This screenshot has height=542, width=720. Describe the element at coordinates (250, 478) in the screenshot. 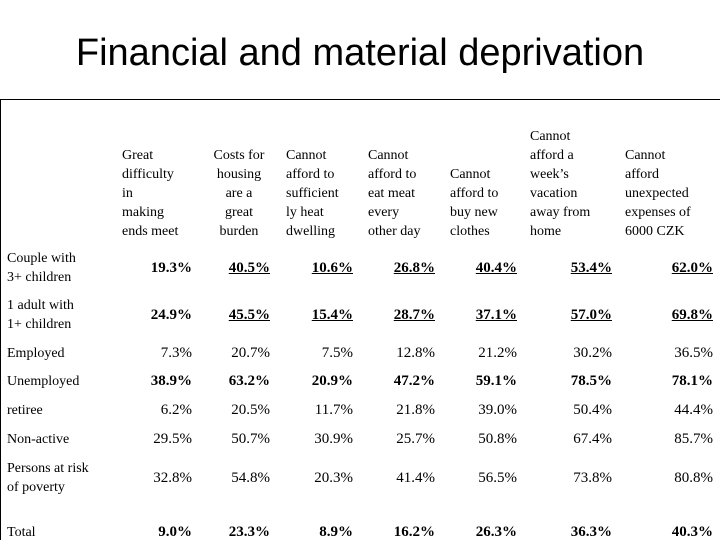

I see `table-cell: 54.8%` at that location.